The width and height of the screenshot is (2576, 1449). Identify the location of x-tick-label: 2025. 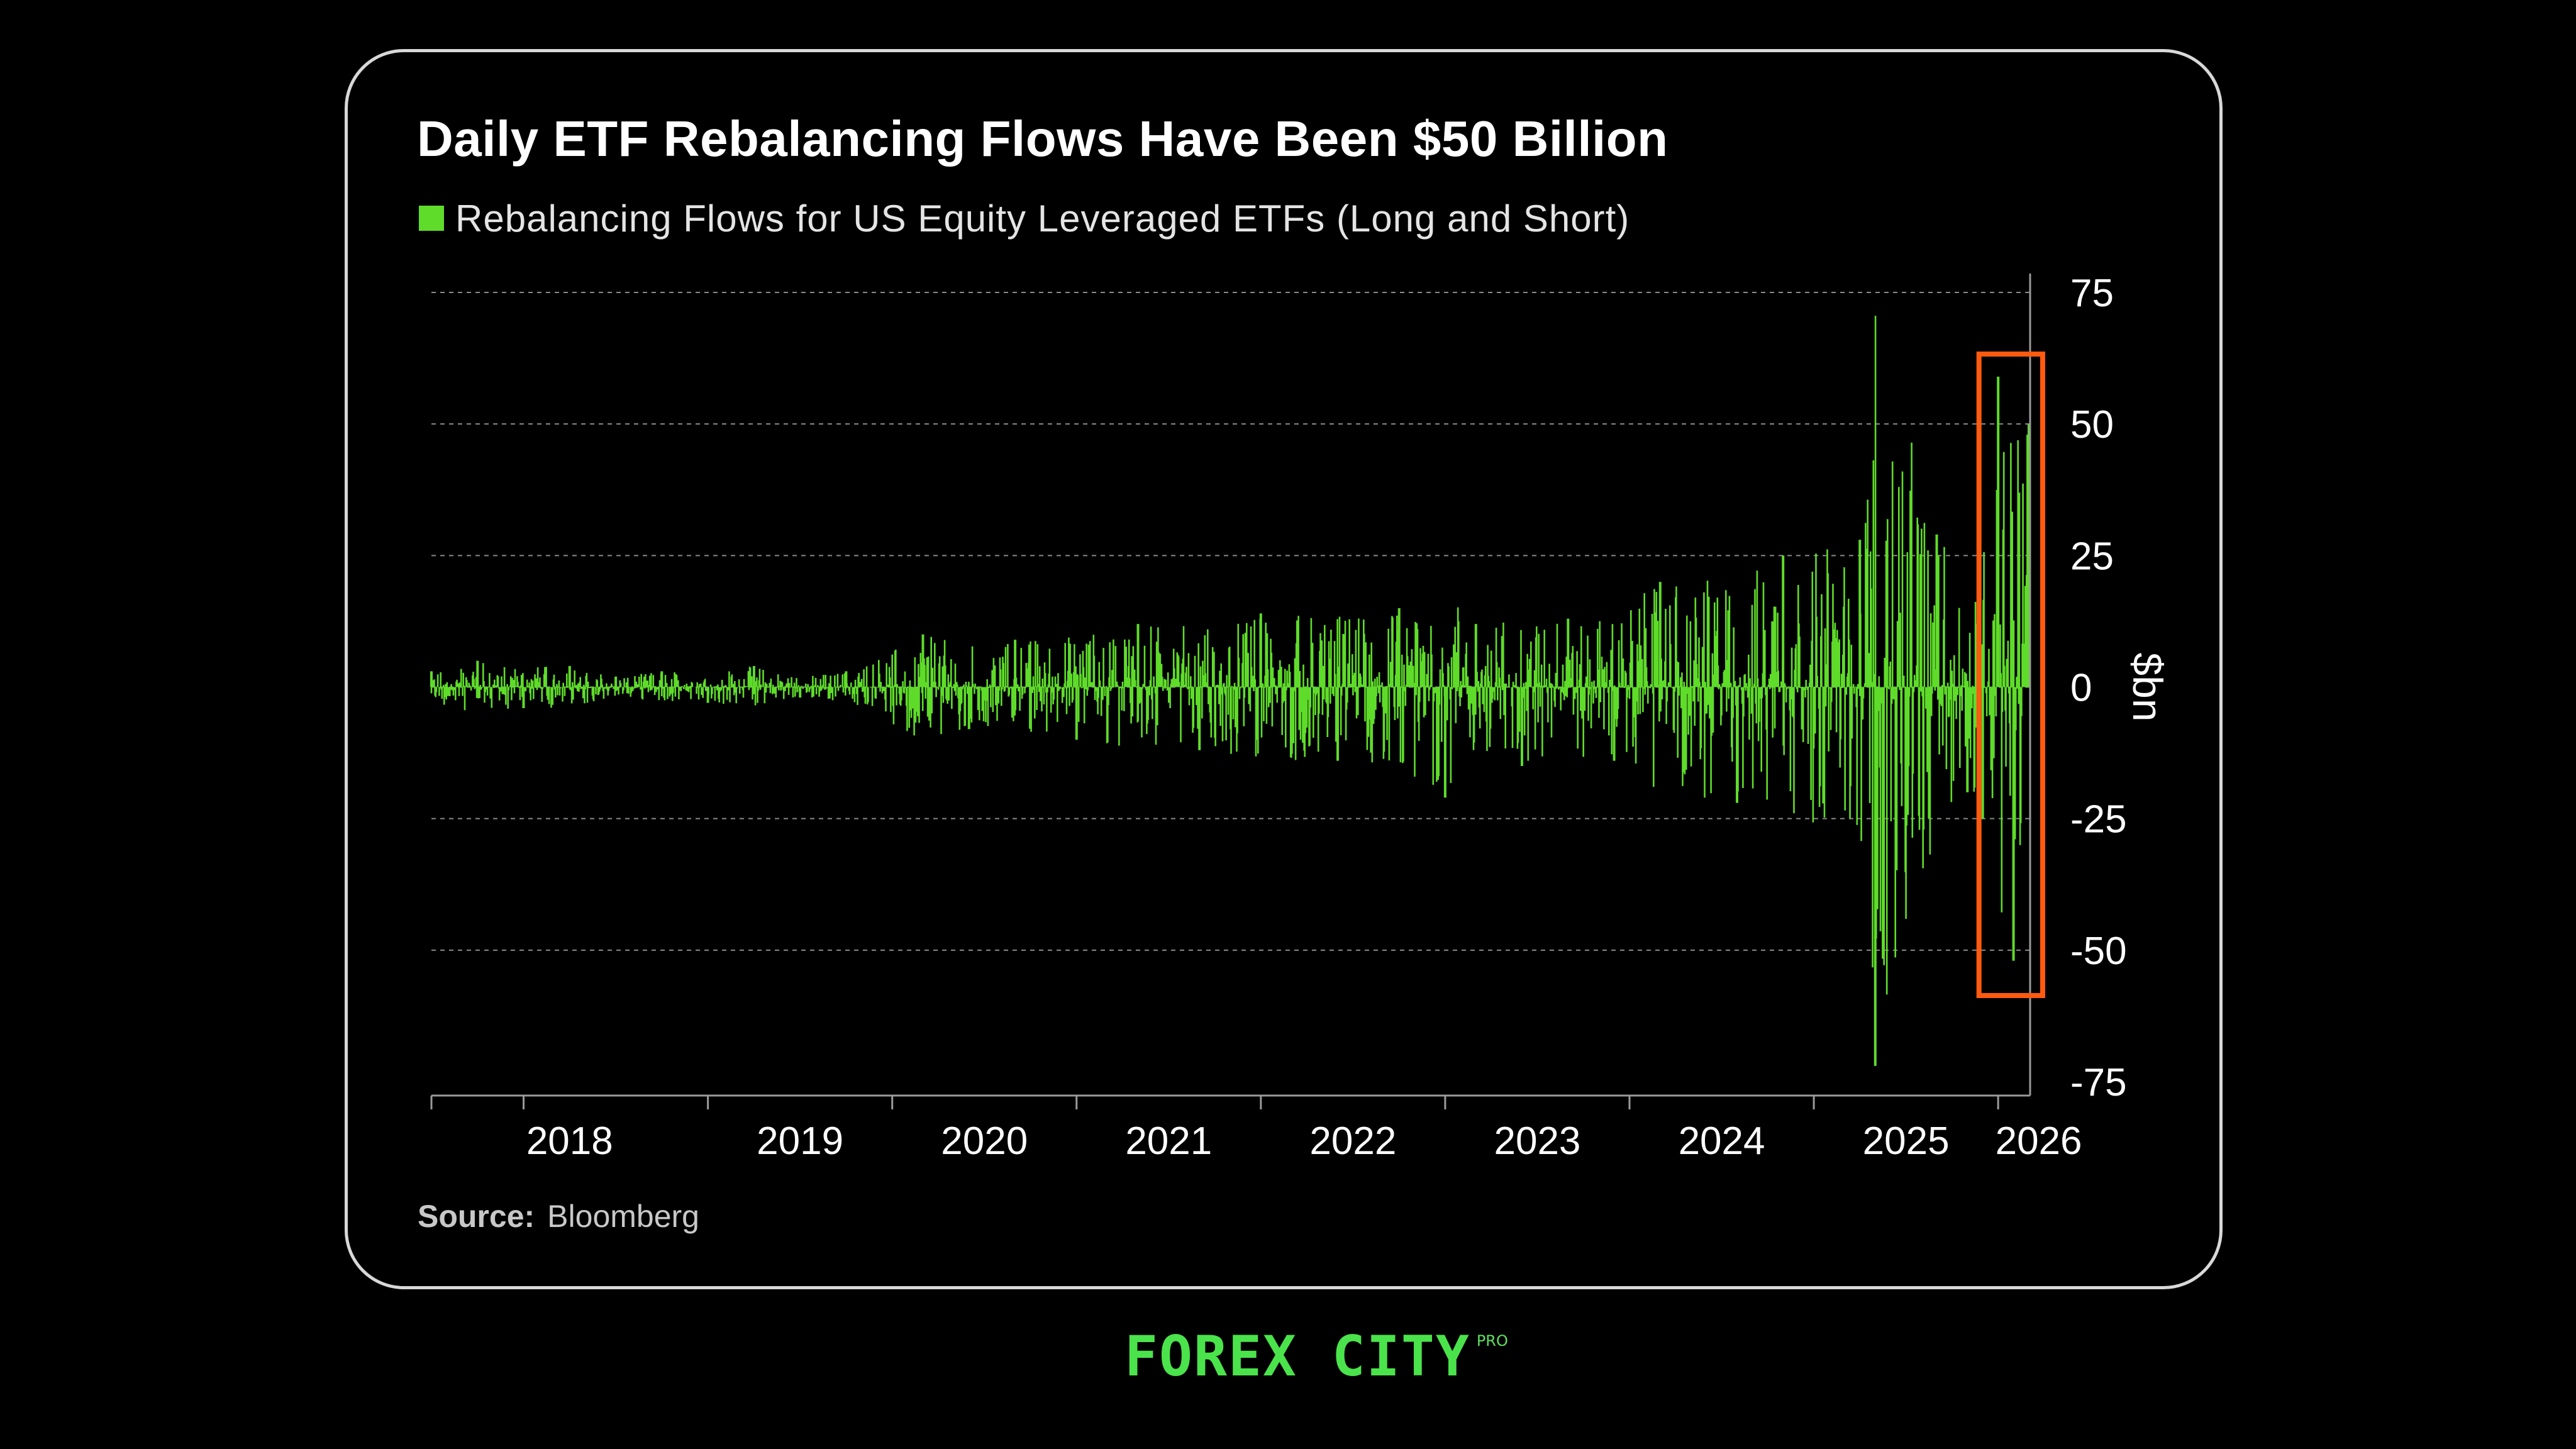
(1906, 1141).